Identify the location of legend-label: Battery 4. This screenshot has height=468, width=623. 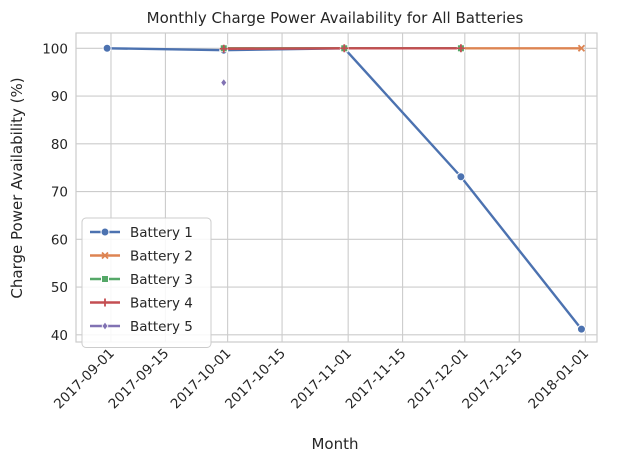
(161, 304).